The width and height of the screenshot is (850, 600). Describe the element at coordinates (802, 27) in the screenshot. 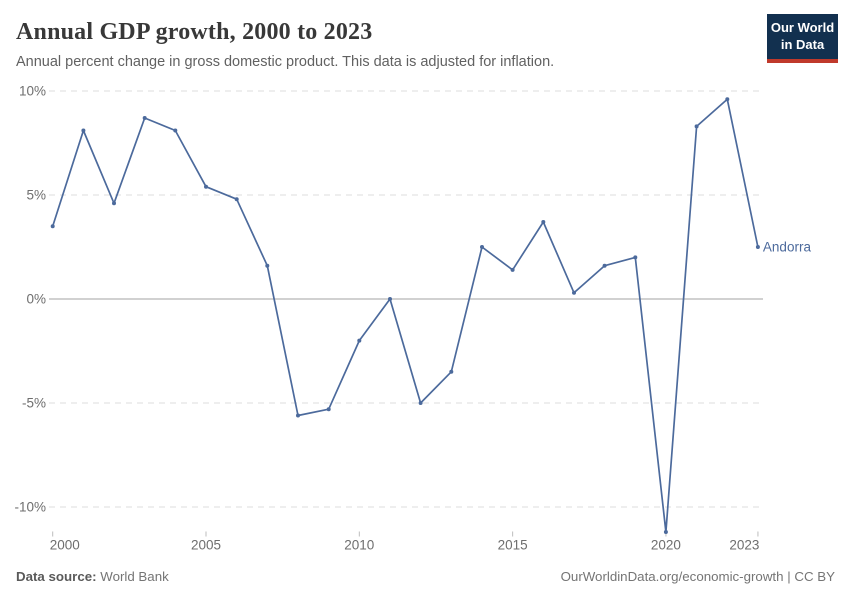

I see `owid-logo-line1: Our World` at that location.